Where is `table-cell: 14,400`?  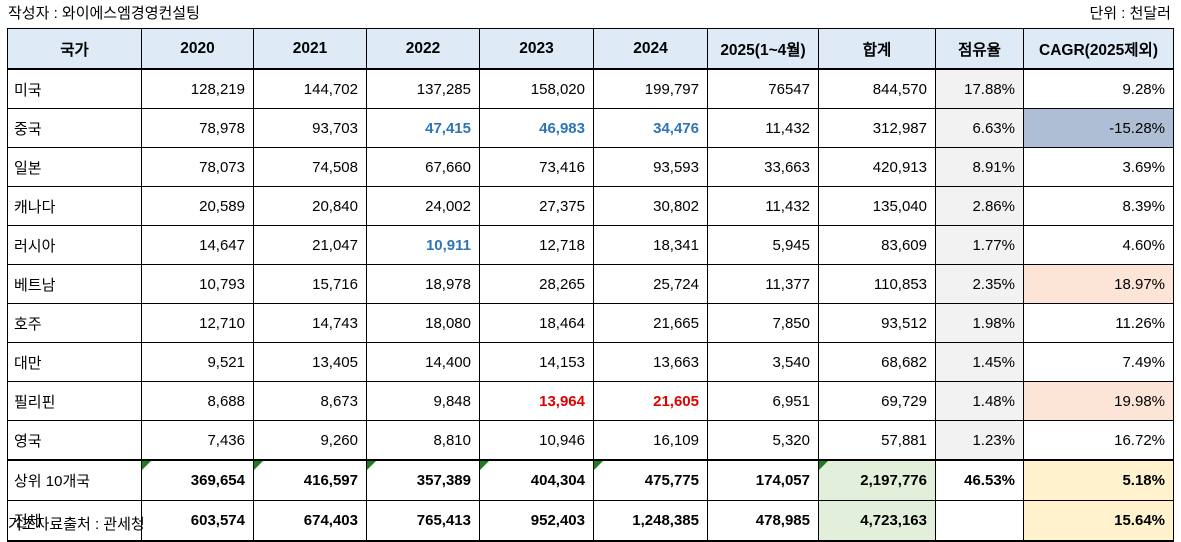
table-cell: 14,400 is located at coordinates (423, 362).